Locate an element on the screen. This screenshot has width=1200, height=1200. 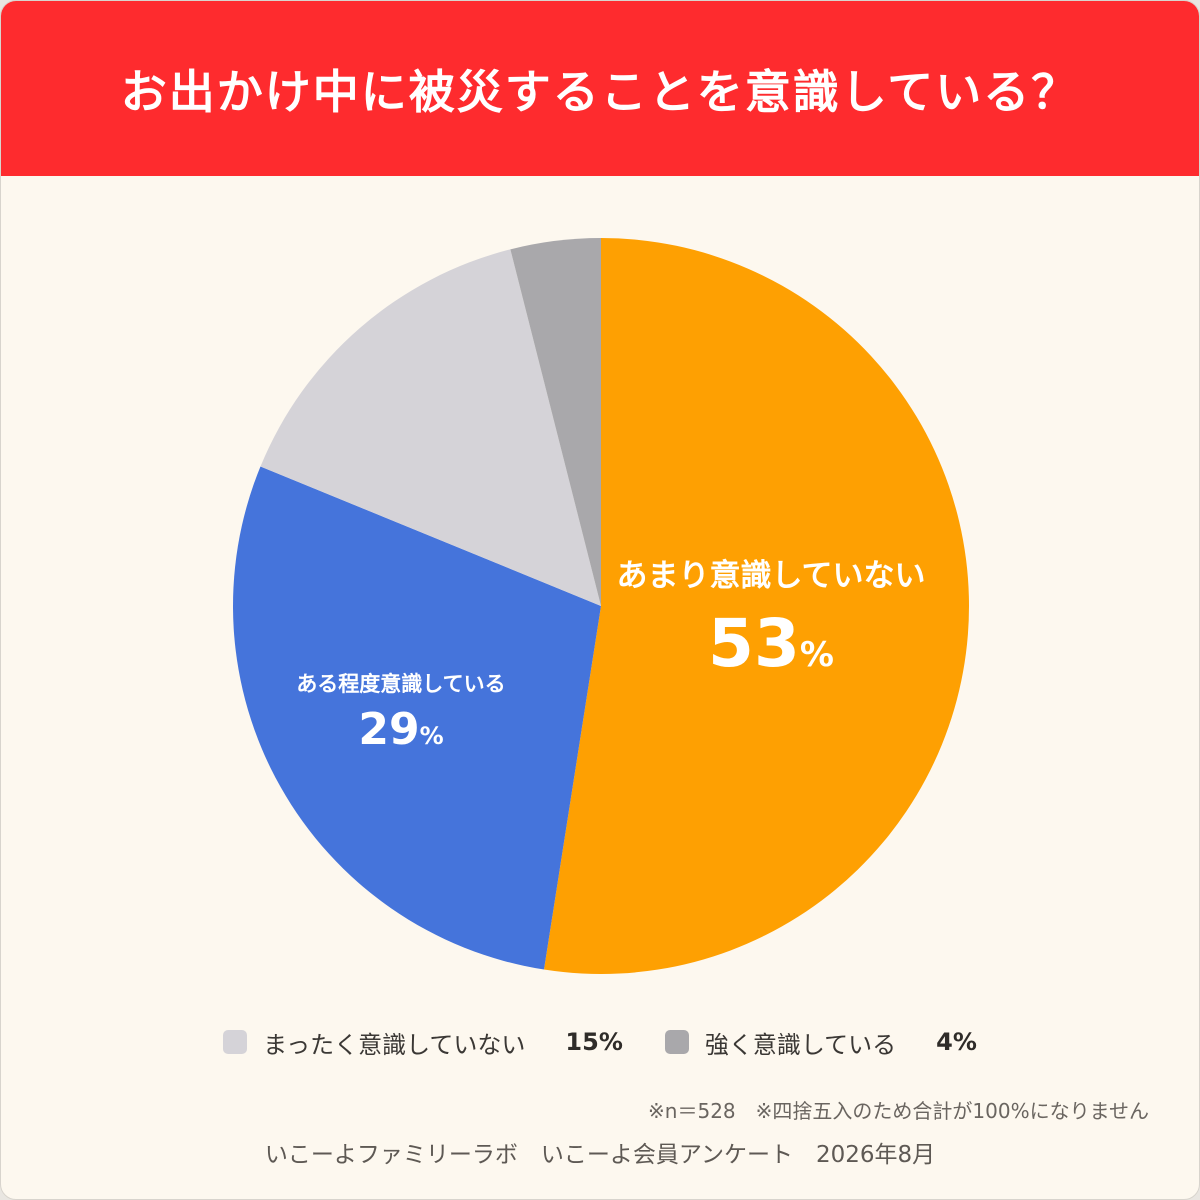
legend-value-strong: 4% is located at coordinates (956, 1042).